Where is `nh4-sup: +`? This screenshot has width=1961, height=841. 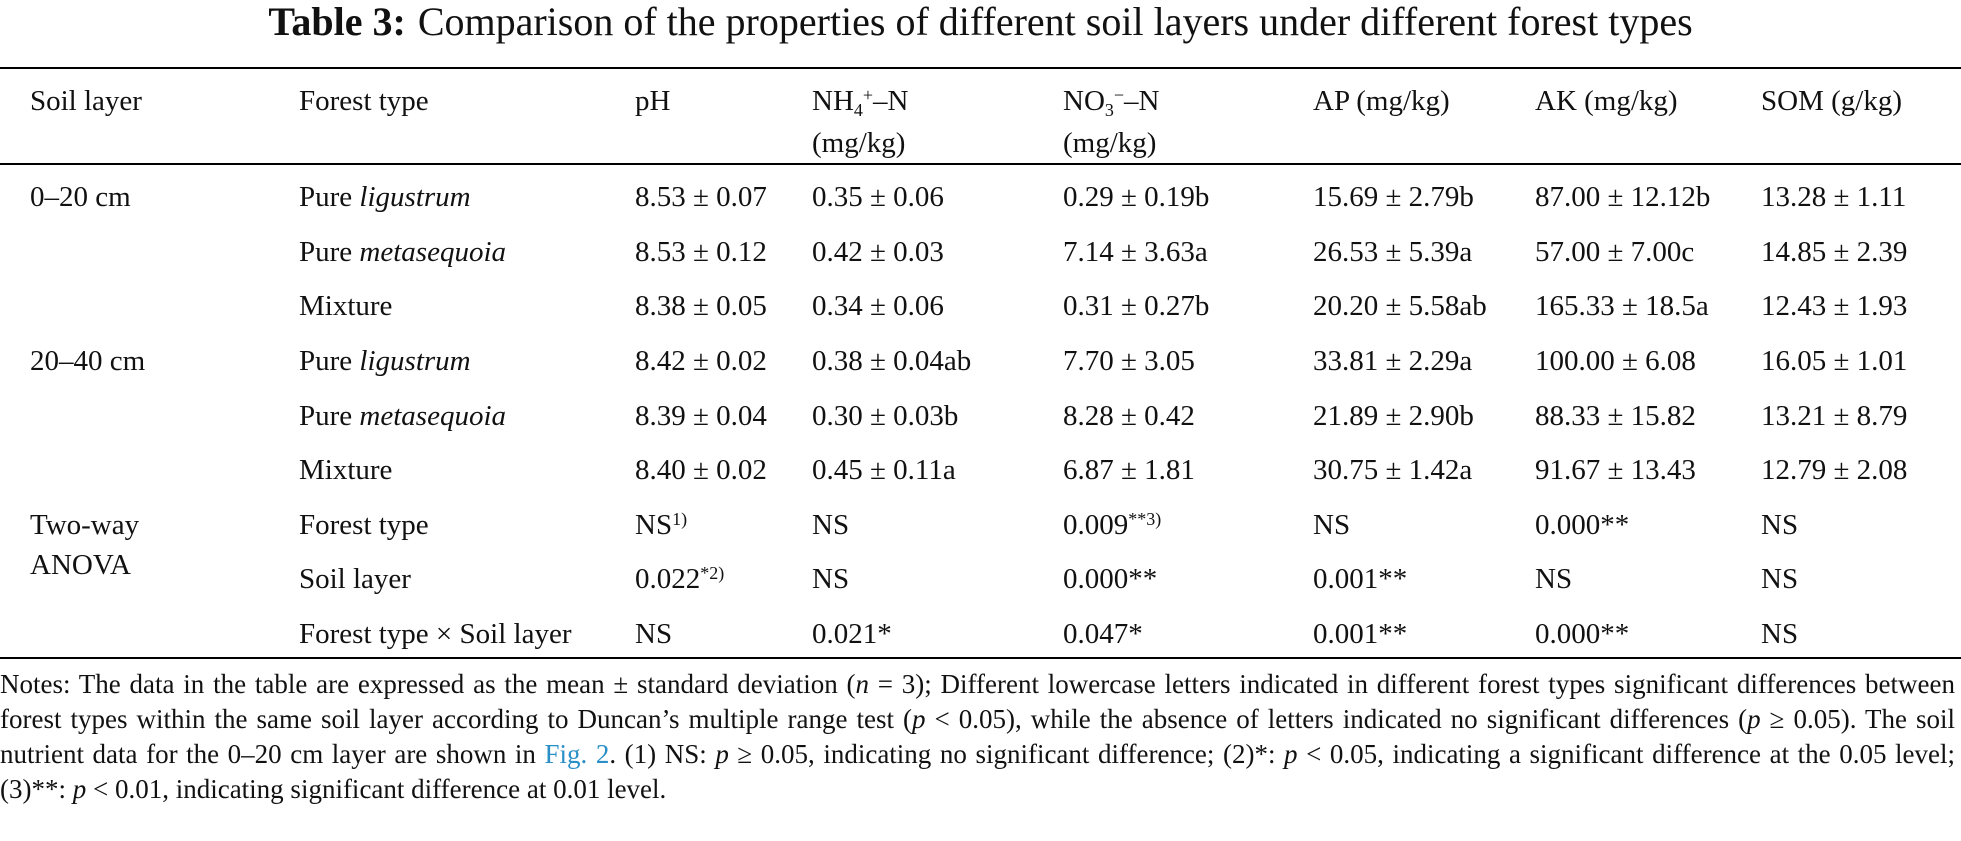 nh4-sup: + is located at coordinates (868, 95).